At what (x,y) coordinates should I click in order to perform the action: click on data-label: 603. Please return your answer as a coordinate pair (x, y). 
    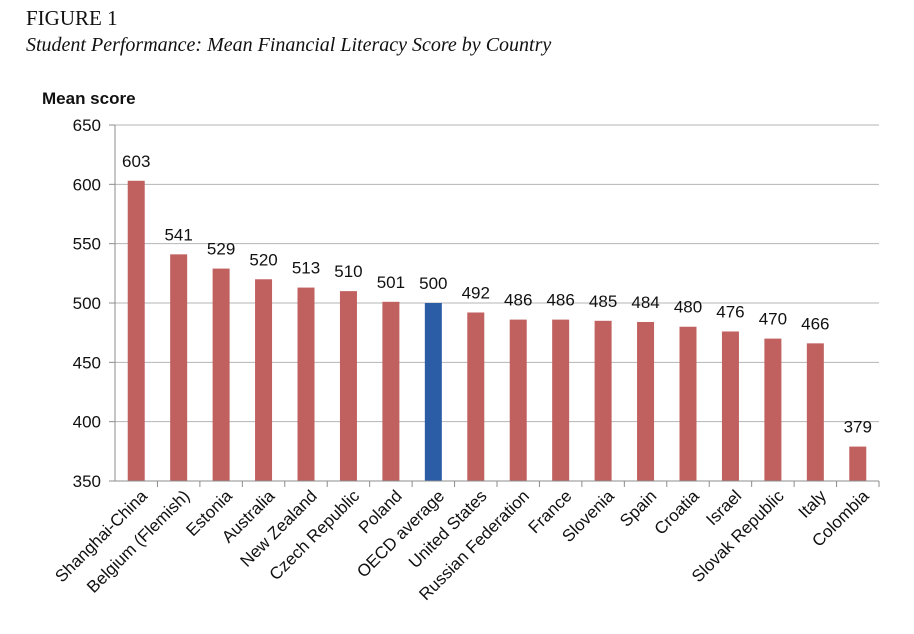
    Looking at the image, I should click on (136, 161).